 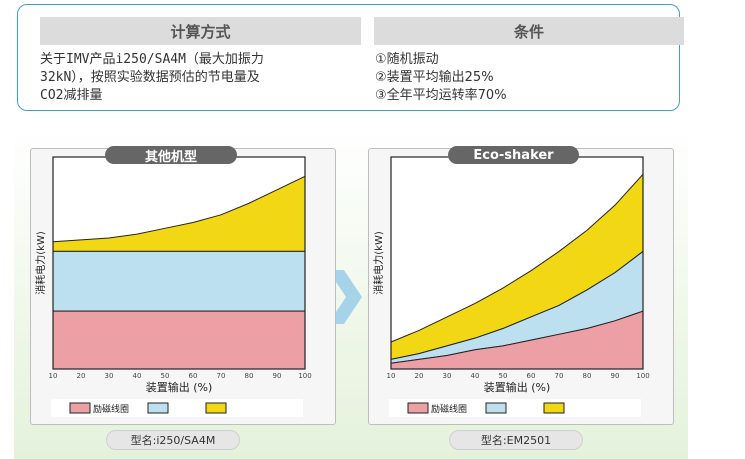 What do you see at coordinates (179, 281) in the screenshot?
I see `blue-band` at bounding box center [179, 281].